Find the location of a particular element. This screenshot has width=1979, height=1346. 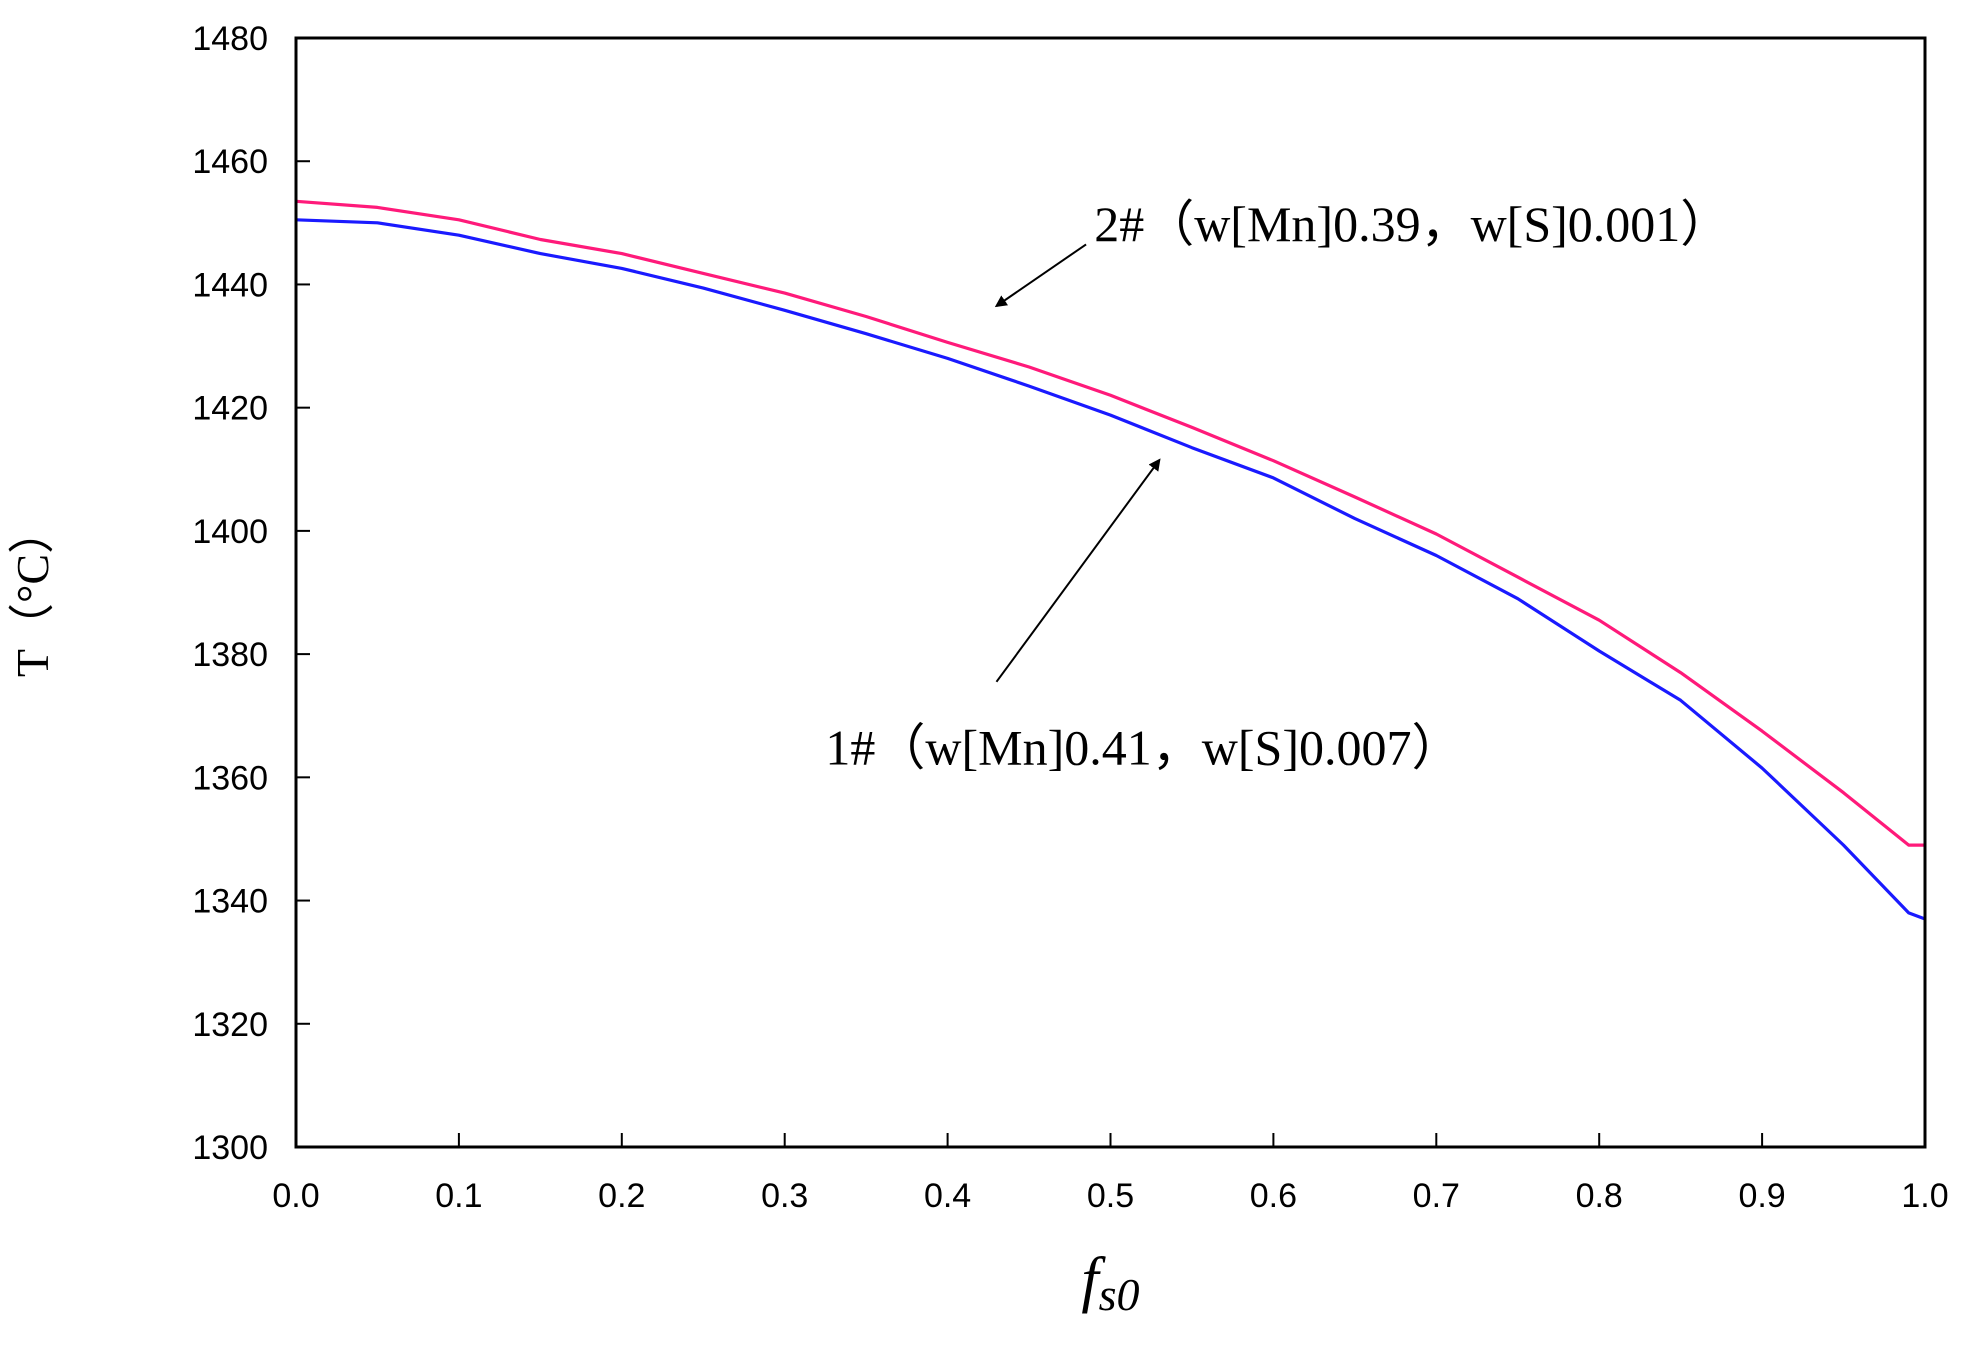

y-tick-label: 1440 is located at coordinates (230, 285).